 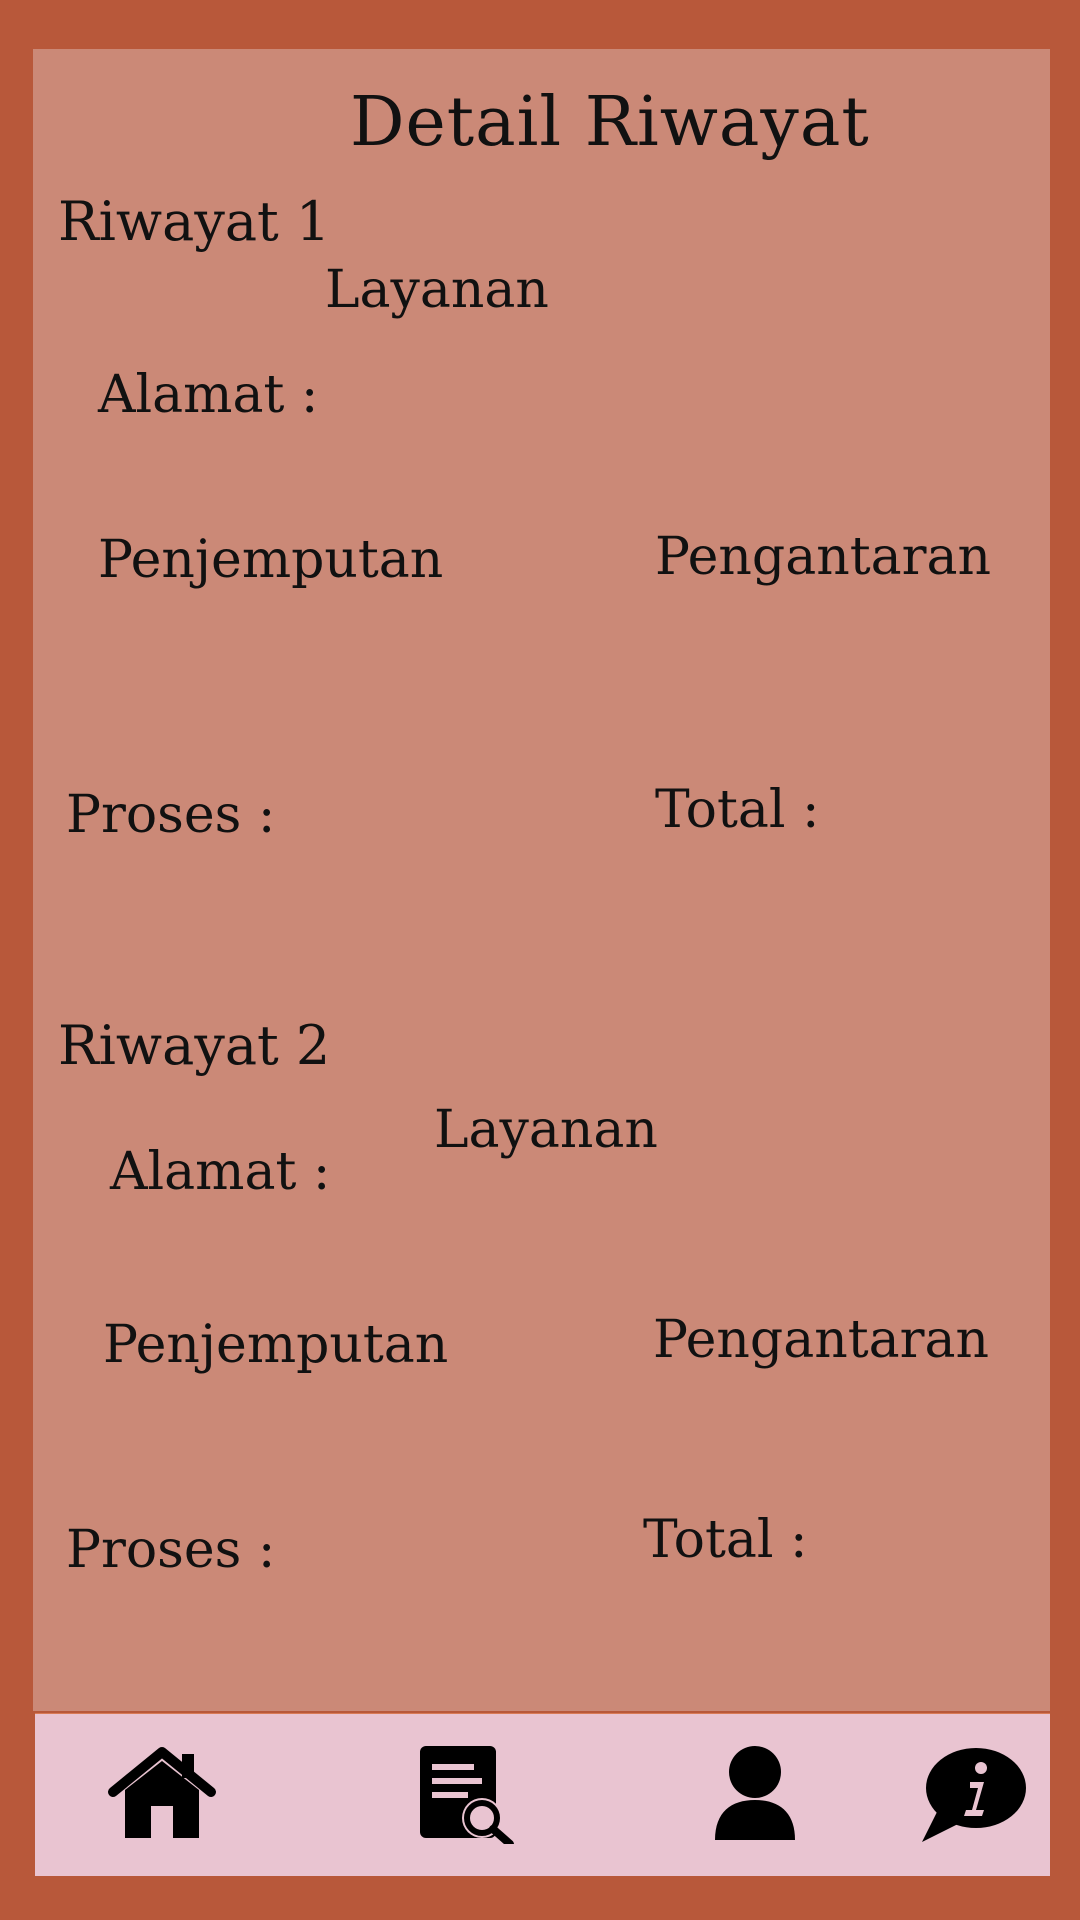 I want to click on user-icon, so click(x=755, y=1793).